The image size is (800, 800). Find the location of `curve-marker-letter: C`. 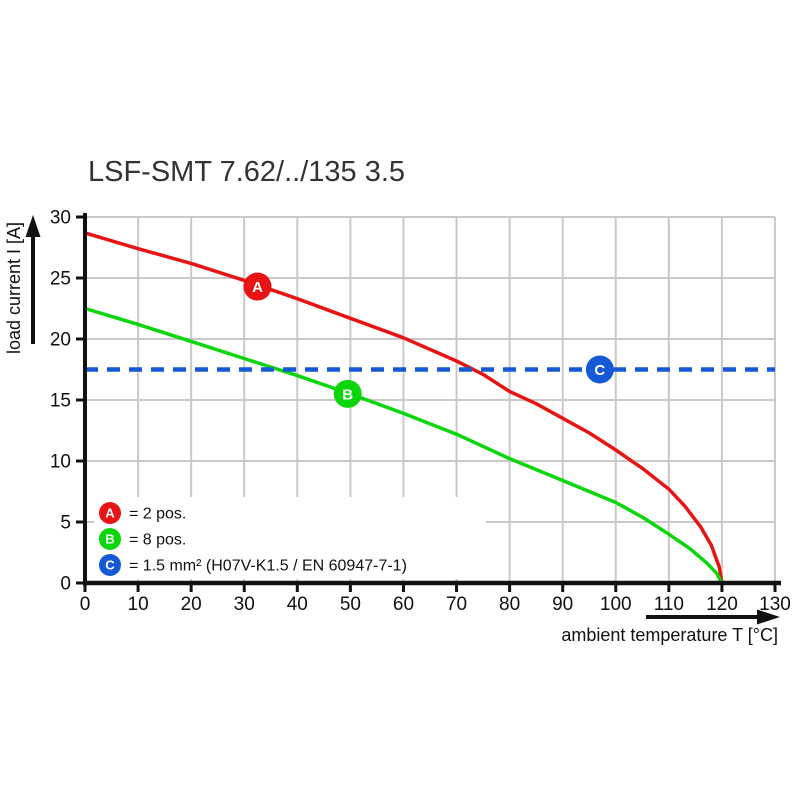

curve-marker-letter: C is located at coordinates (599, 370).